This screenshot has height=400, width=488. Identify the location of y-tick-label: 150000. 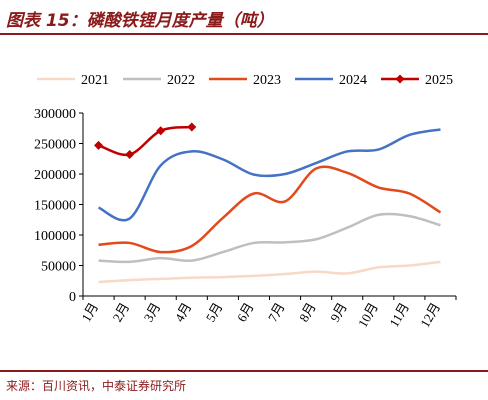
(55, 206).